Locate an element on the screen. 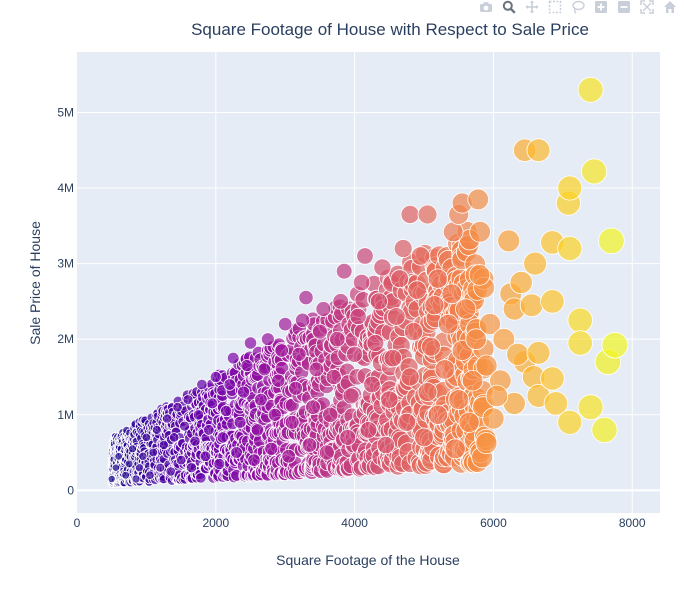 The height and width of the screenshot is (590, 684). lasso-select-icon is located at coordinates (577, 7).